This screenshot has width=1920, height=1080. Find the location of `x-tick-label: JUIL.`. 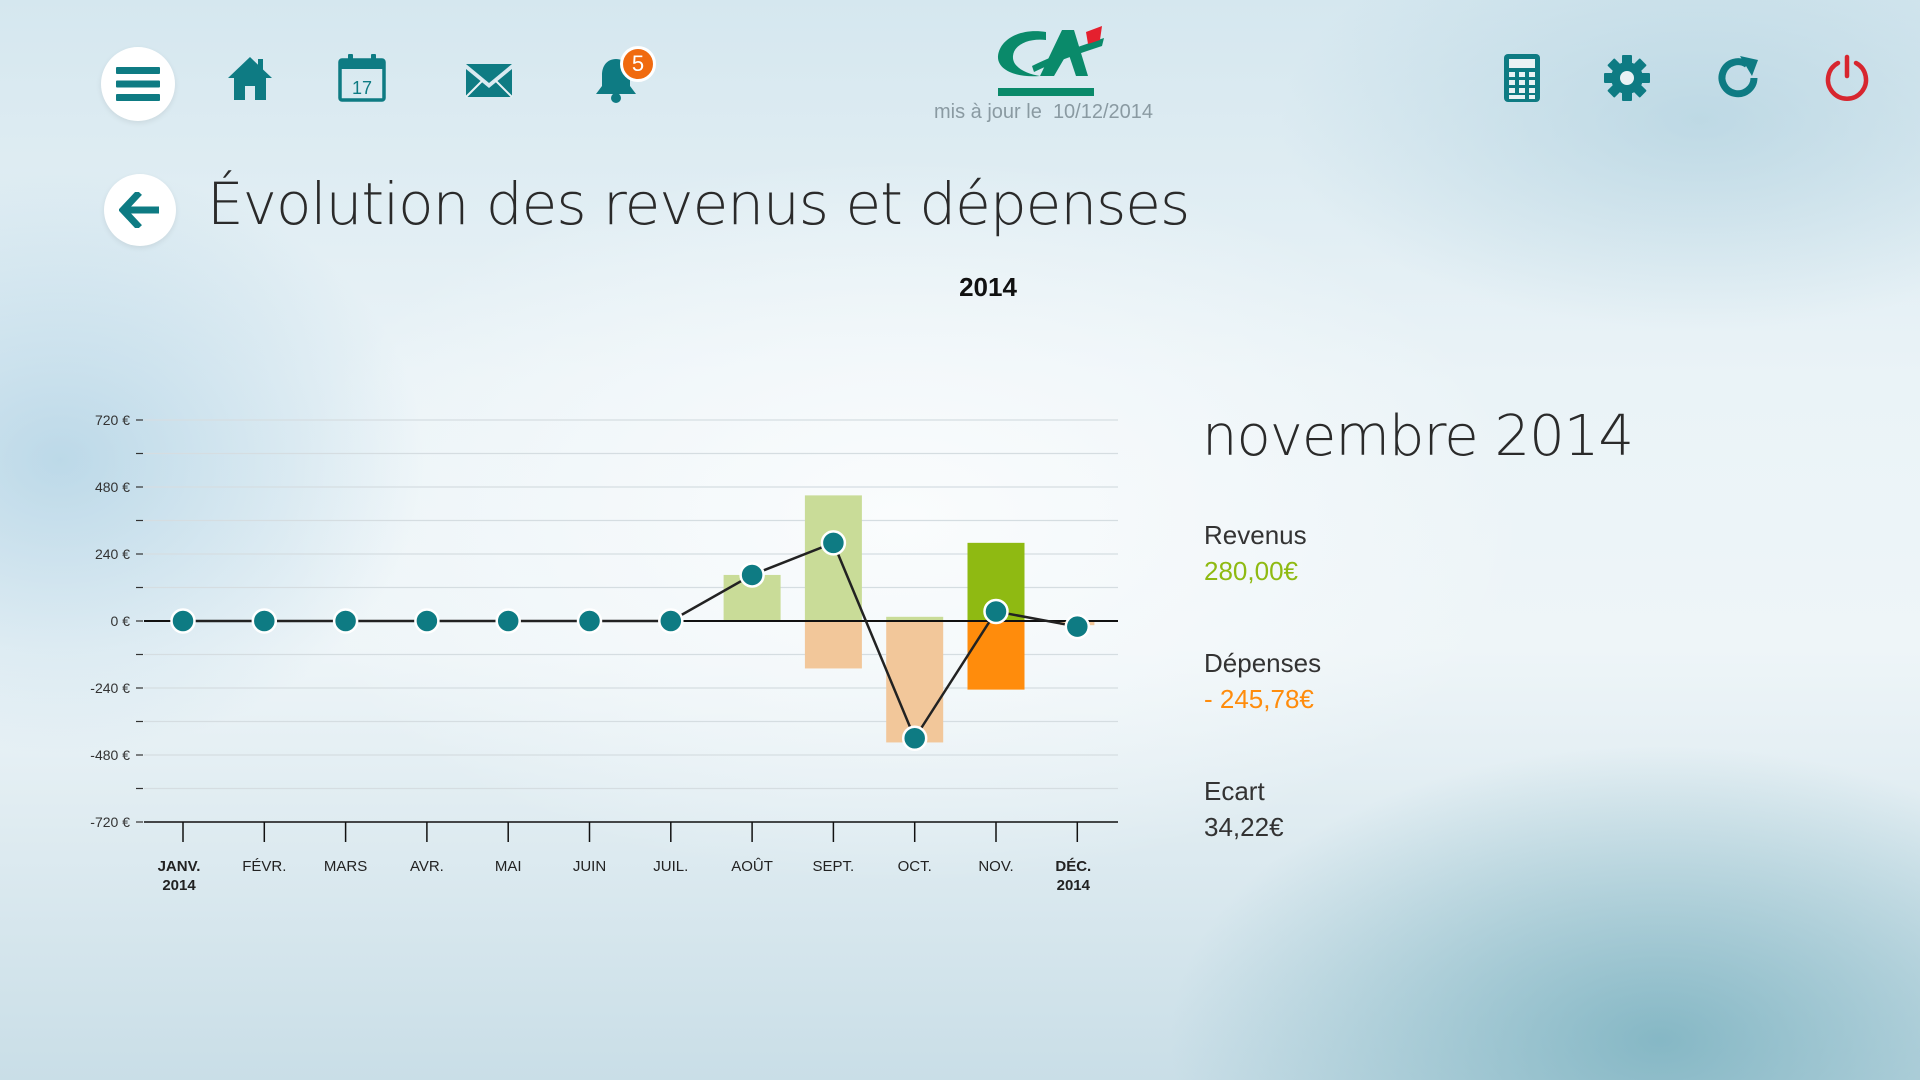

x-tick-label: JUIL. is located at coordinates (670, 866).